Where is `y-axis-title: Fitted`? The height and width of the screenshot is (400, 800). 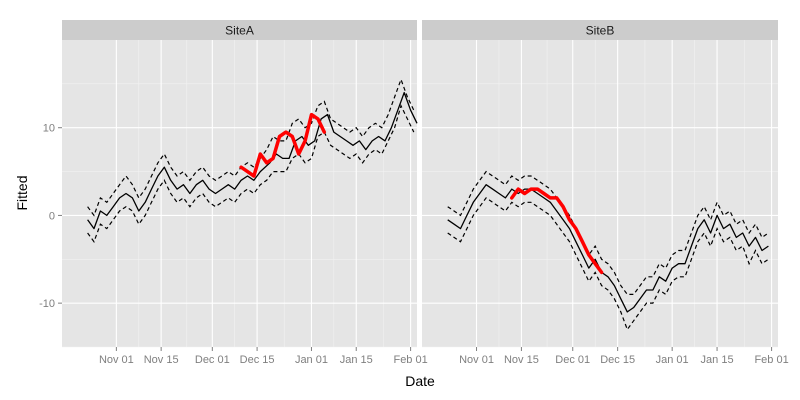
y-axis-title: Fitted is located at coordinates (22, 192).